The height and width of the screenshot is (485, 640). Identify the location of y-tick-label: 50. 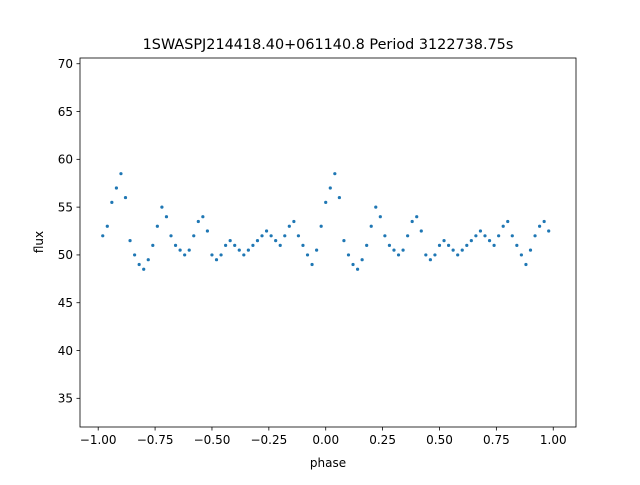
(65, 255).